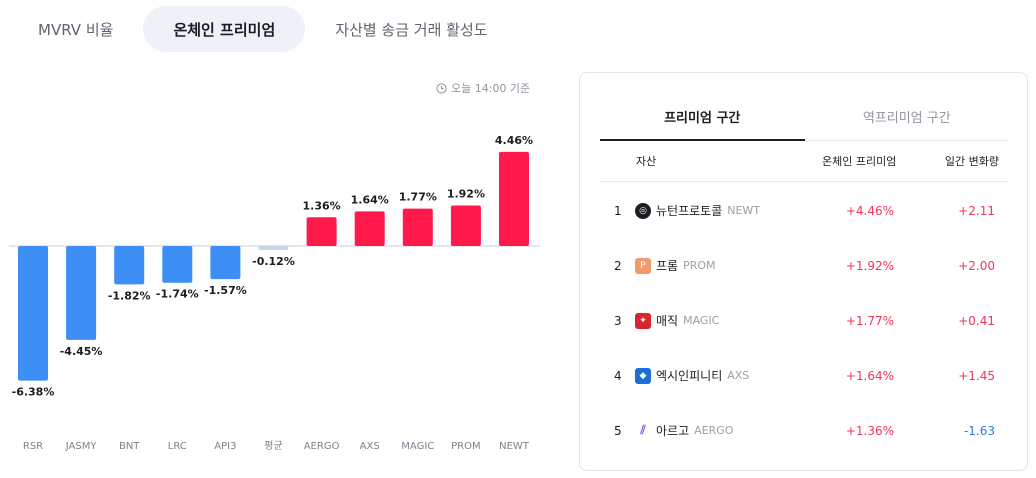 This screenshot has height=478, width=1036. Describe the element at coordinates (618, 321) in the screenshot. I see `rank-number: 3` at that location.